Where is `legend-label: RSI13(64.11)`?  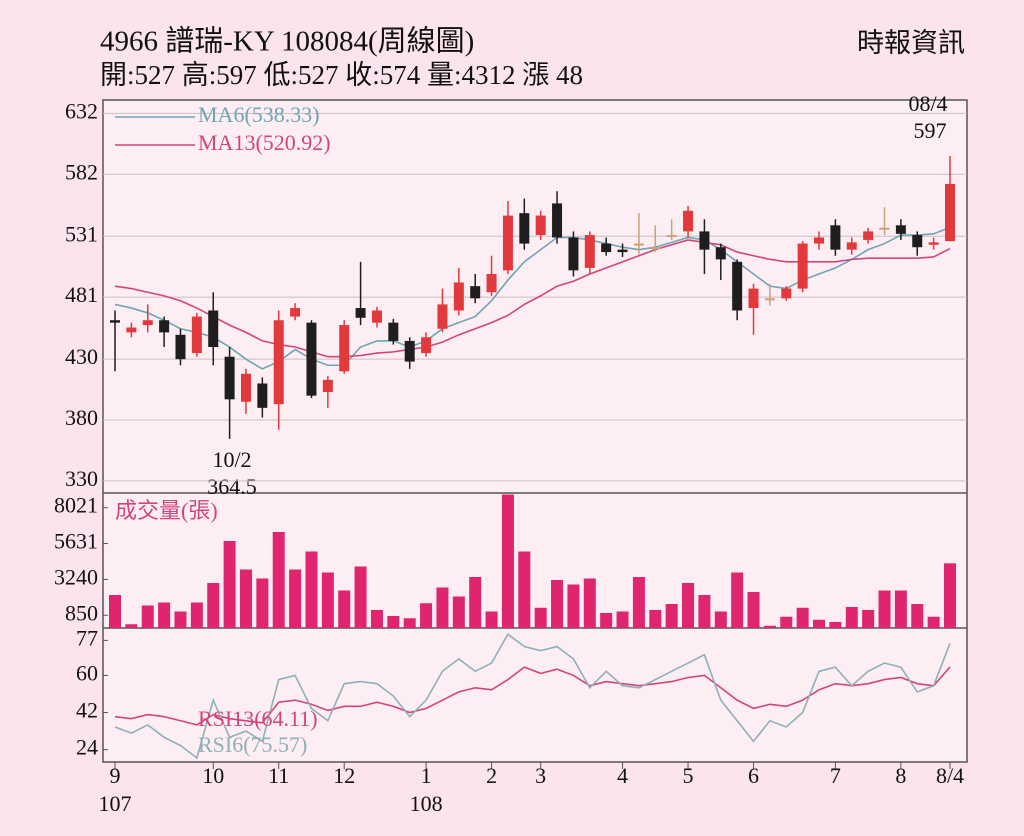
legend-label: RSI13(64.11) is located at coordinates (258, 718).